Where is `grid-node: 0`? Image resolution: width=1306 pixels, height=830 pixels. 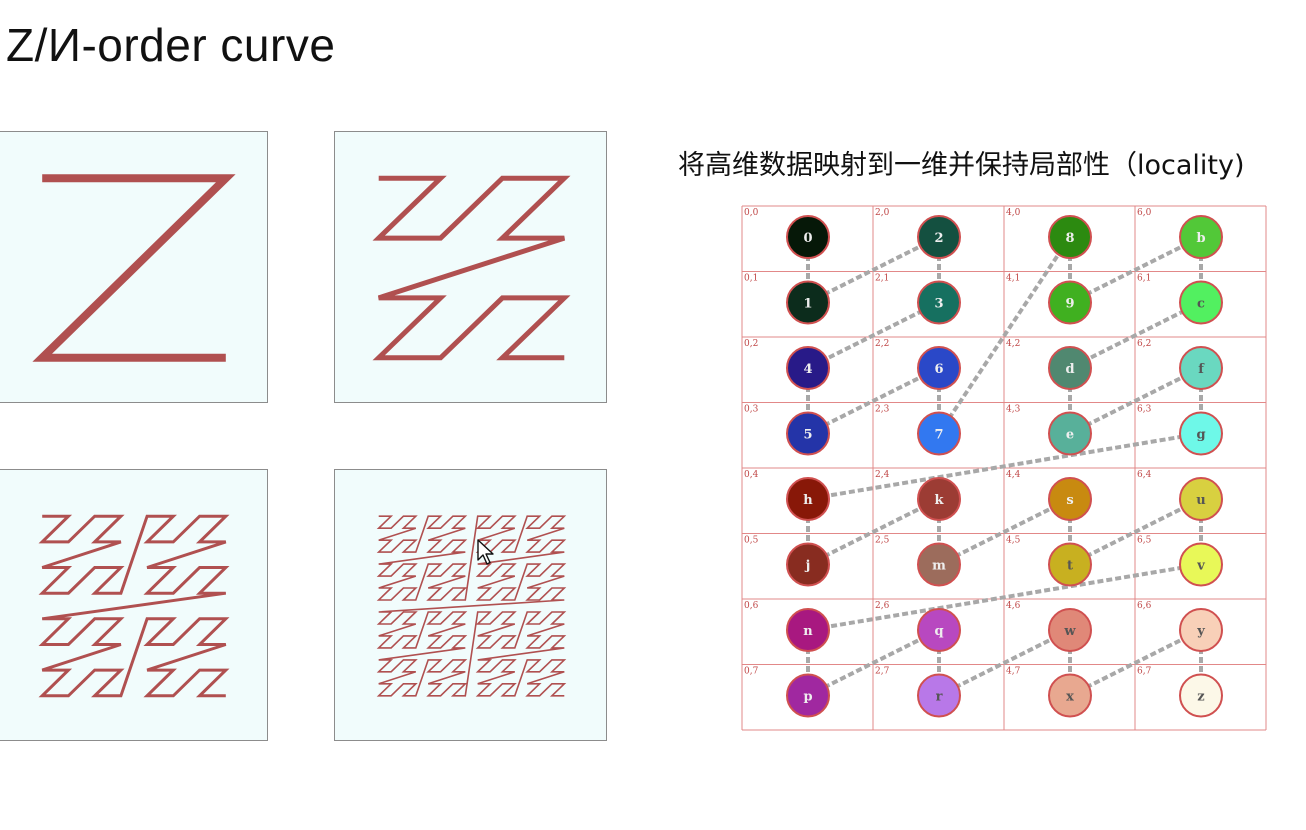 grid-node: 0 is located at coordinates (808, 237).